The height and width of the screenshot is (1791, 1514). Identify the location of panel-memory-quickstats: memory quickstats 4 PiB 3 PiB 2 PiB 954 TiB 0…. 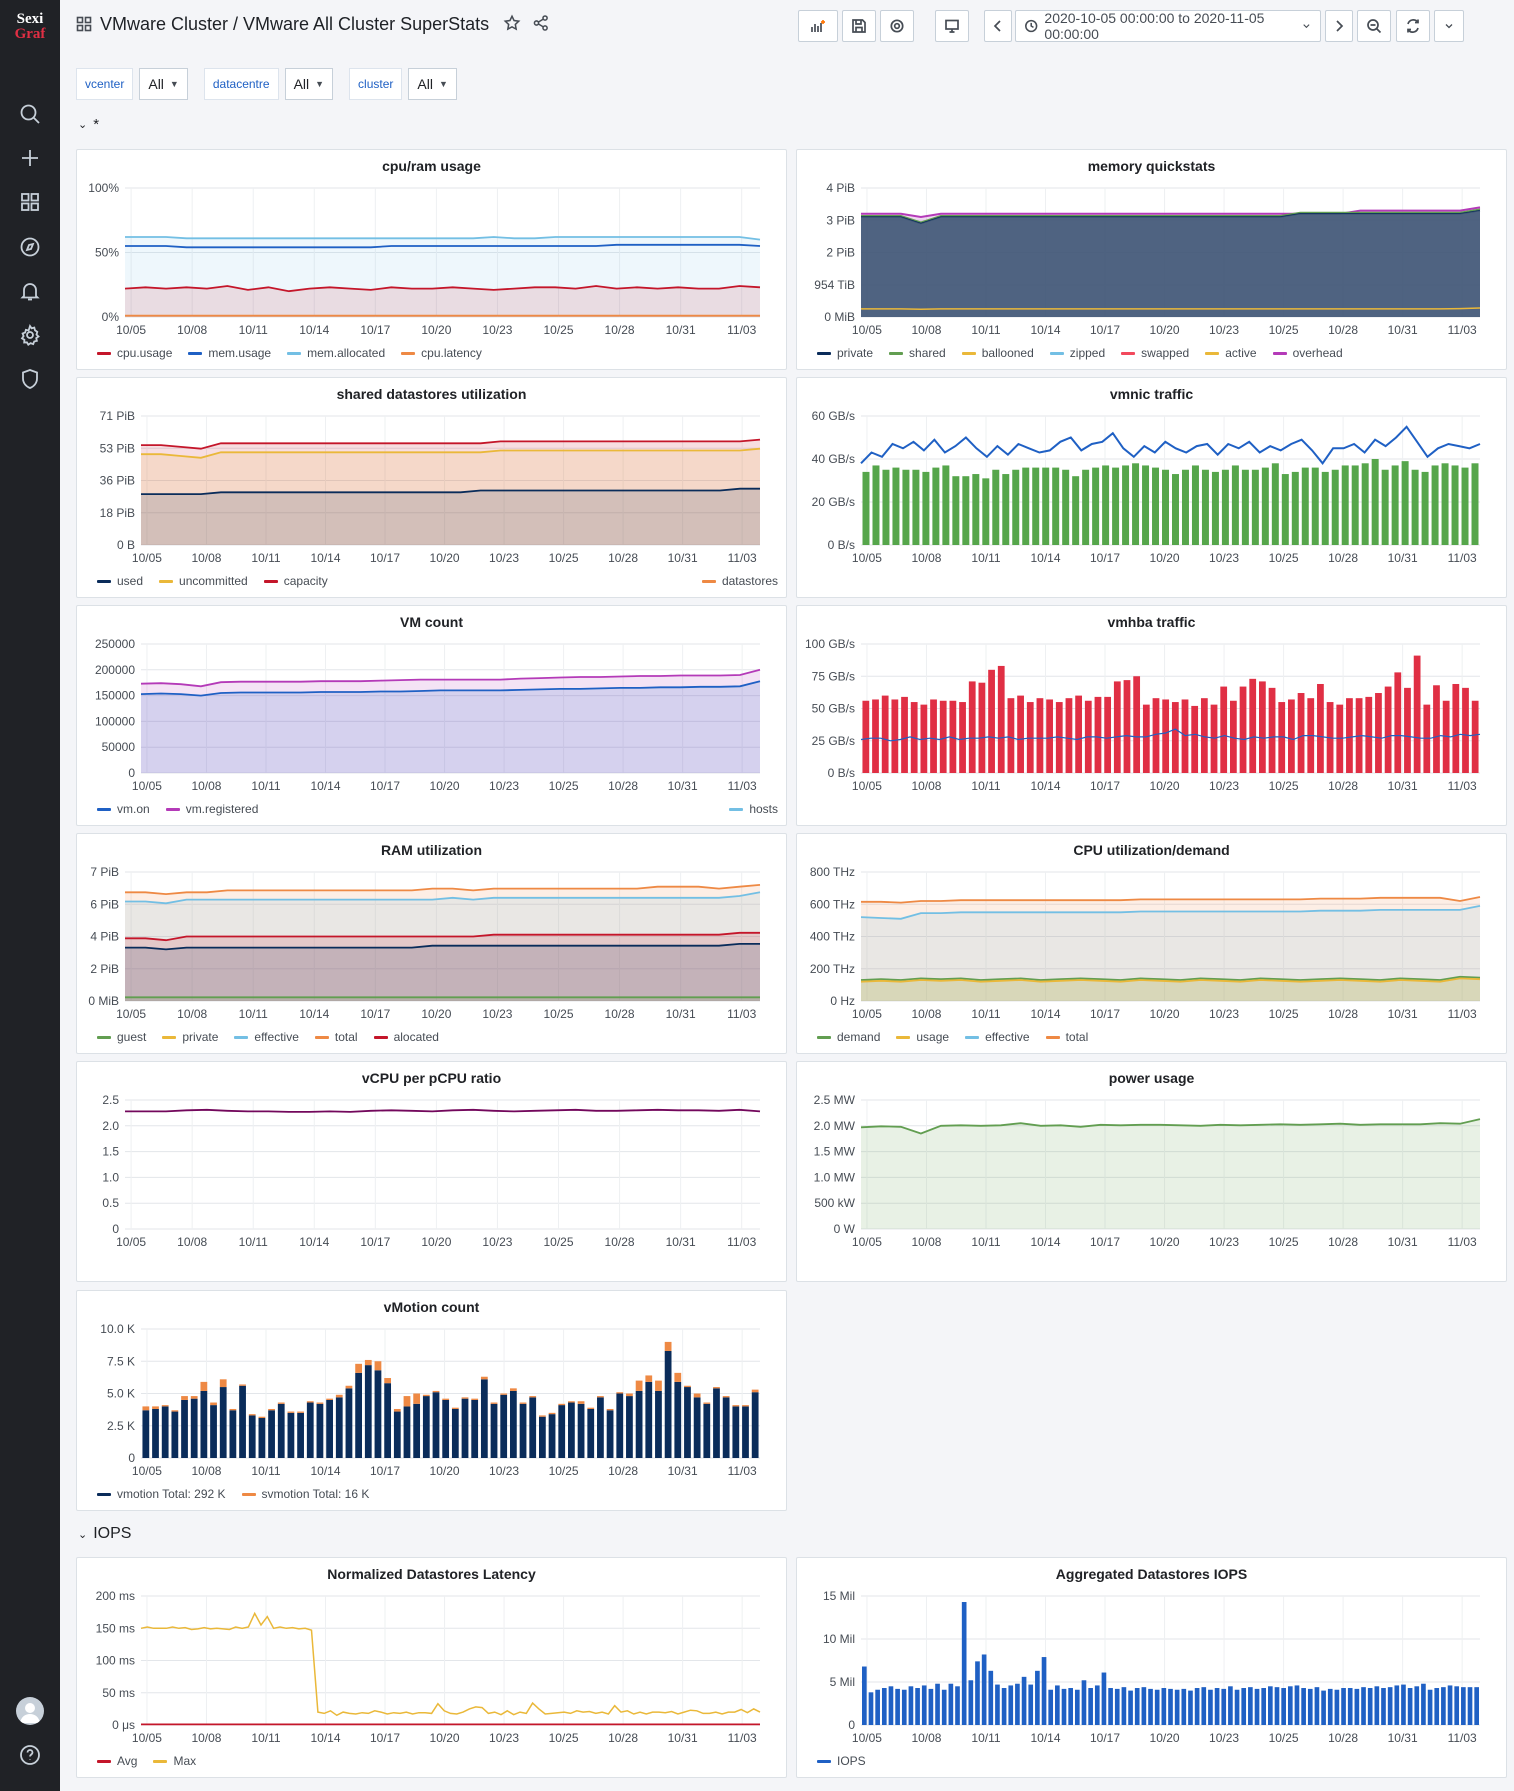
(1151, 259).